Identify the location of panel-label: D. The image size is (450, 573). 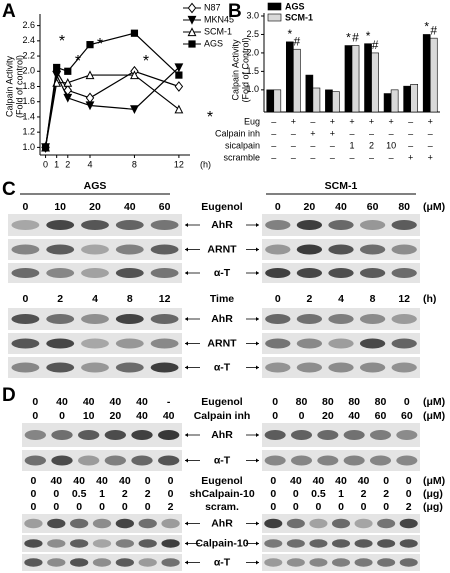
(9, 395).